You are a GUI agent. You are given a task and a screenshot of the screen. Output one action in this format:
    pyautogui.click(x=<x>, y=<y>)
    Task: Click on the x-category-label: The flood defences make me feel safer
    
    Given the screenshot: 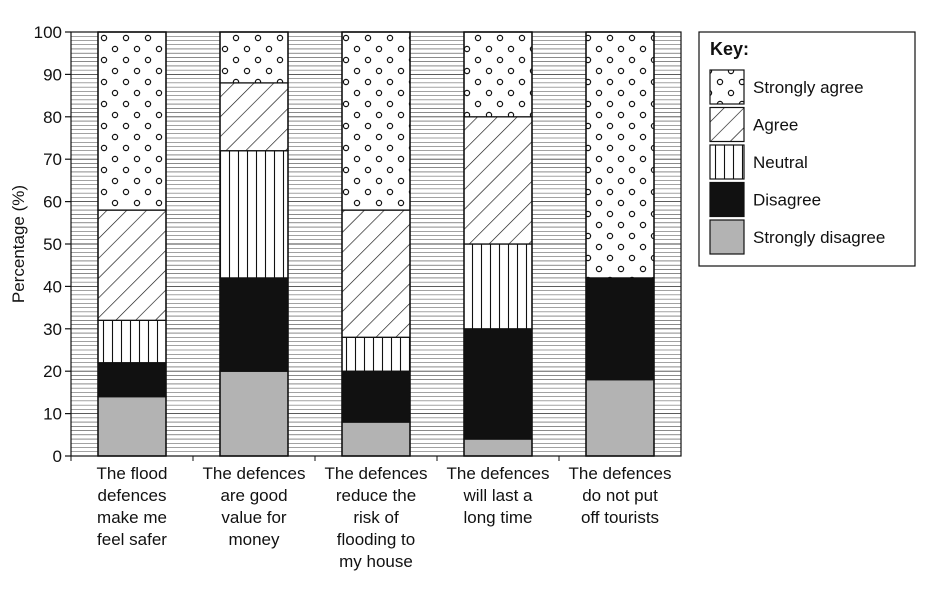 What is the action you would take?
    pyautogui.click(x=132, y=506)
    